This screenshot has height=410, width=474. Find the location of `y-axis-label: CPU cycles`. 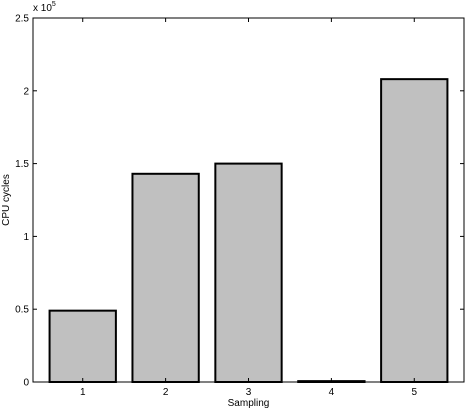

y-axis-label: CPU cycles is located at coordinates (6, 200).